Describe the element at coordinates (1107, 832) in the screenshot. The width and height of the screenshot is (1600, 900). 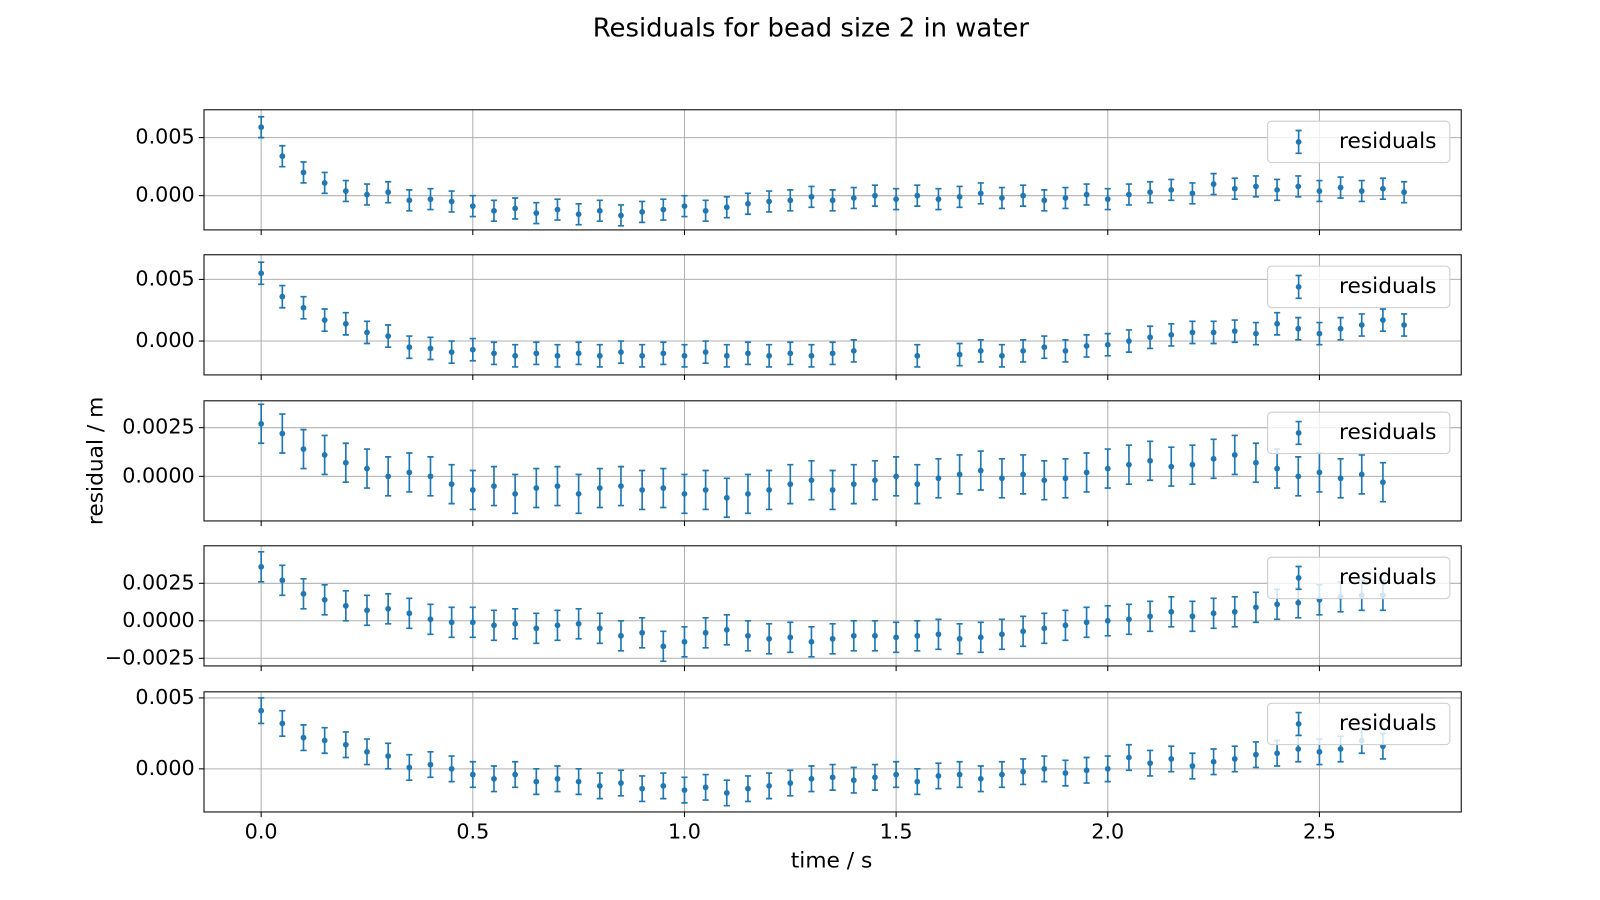
I see `x-tick-label: 2.0` at that location.